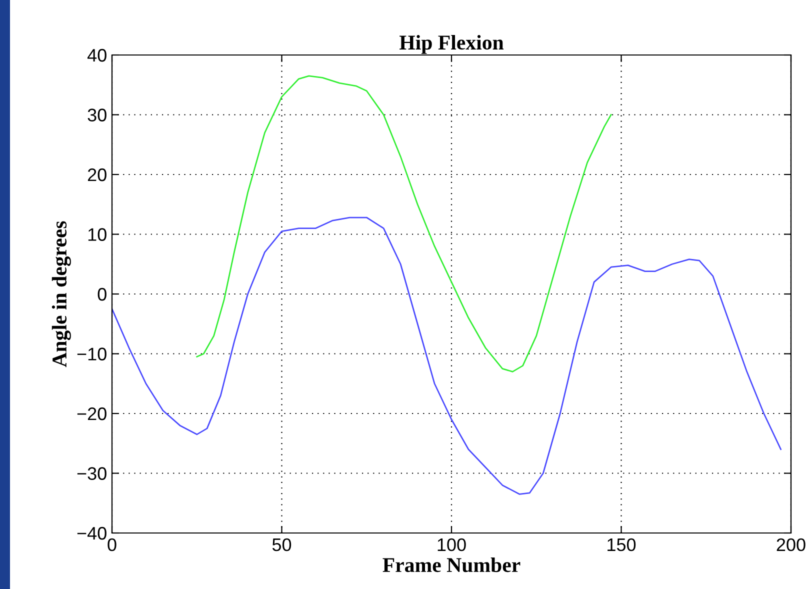 The height and width of the screenshot is (589, 811). Describe the element at coordinates (102, 294) in the screenshot. I see `y-tick-label: 0` at that location.